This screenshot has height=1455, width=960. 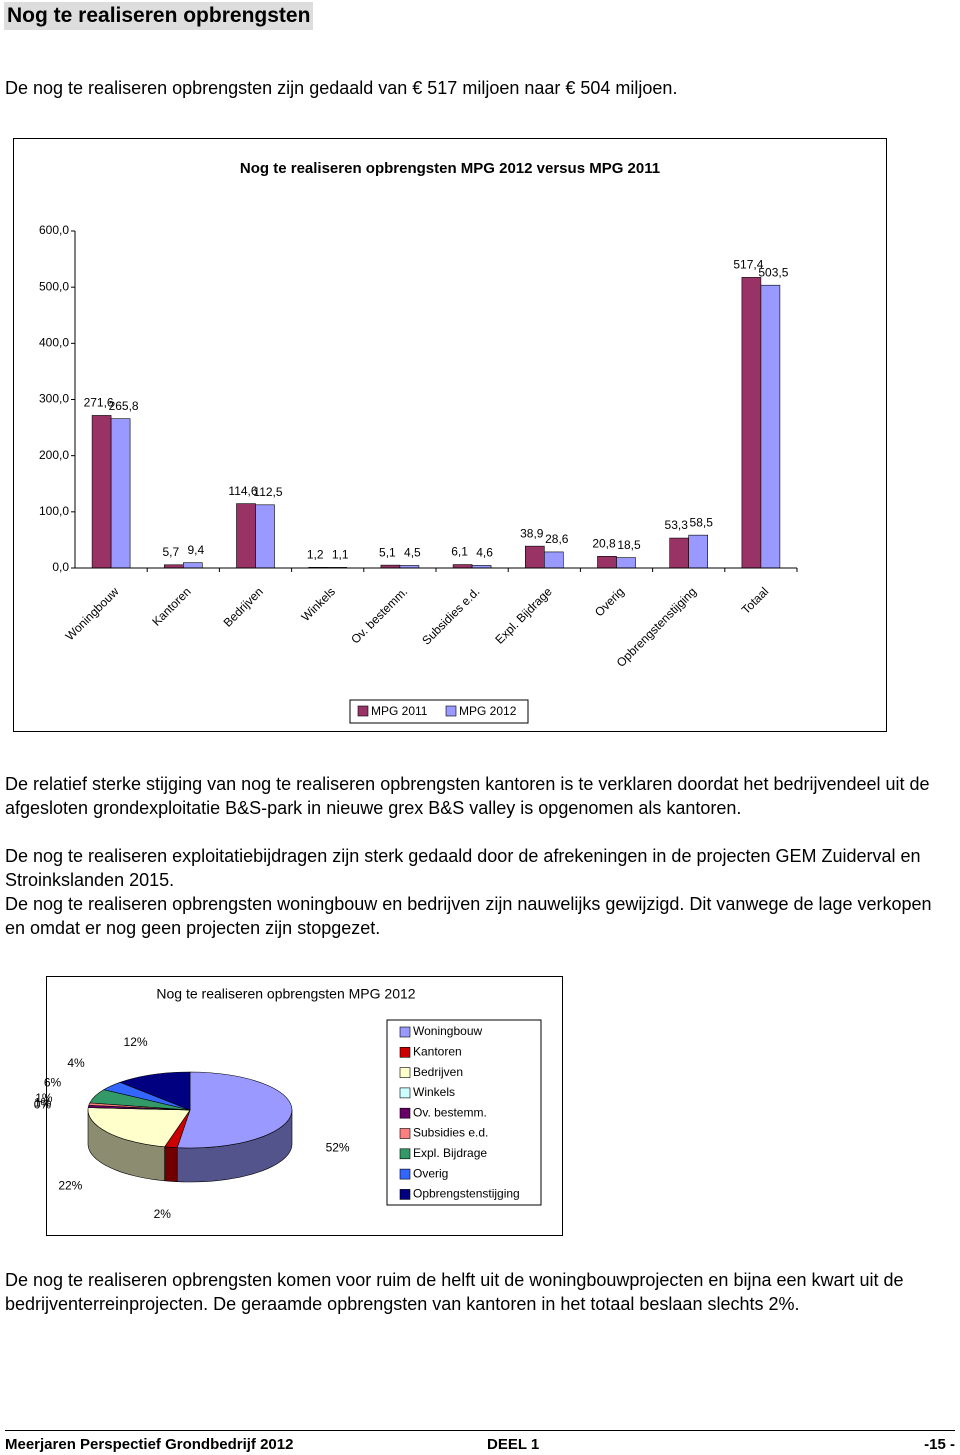 What do you see at coordinates (60, 567) in the screenshot?
I see `y-tick-label: 0,0` at bounding box center [60, 567].